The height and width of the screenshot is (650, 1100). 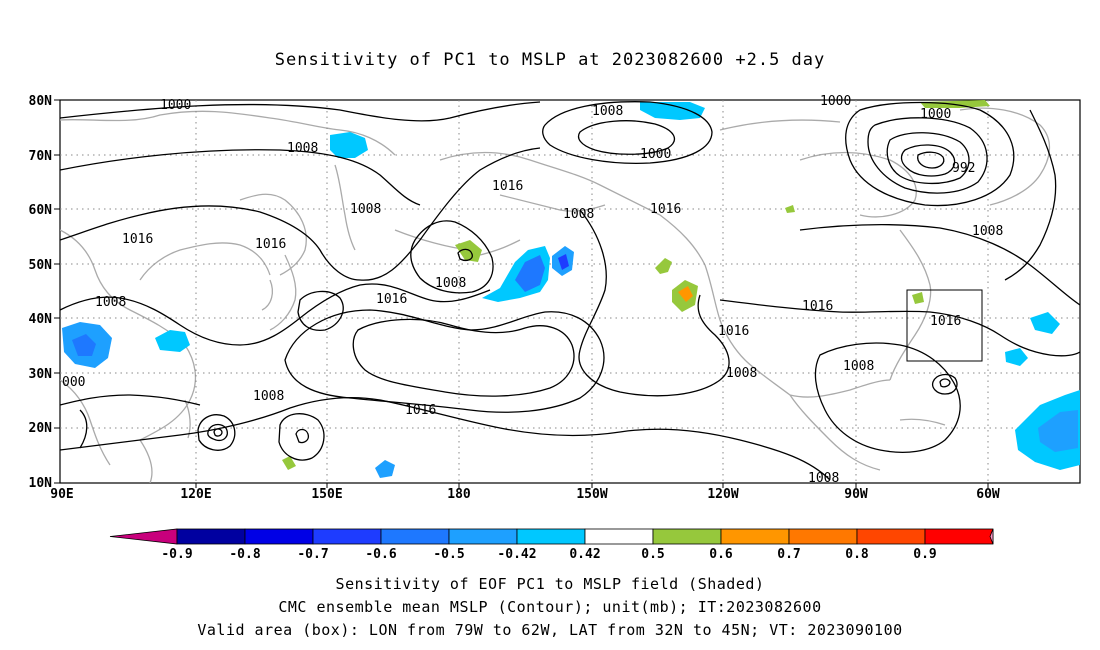 What do you see at coordinates (924, 554) in the screenshot?
I see `colorbar-tick-label: 0.9` at bounding box center [924, 554].